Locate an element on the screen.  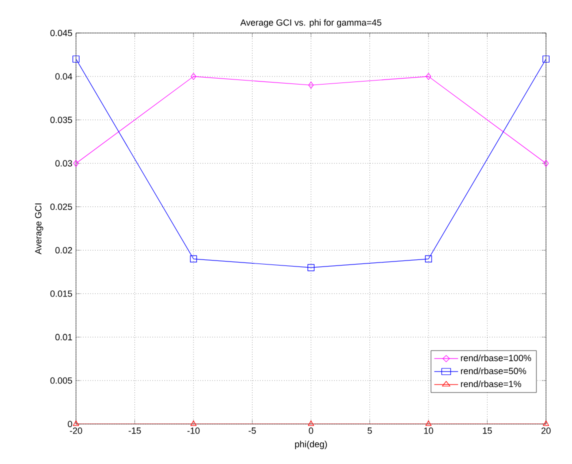
x-tick-label: -20 is located at coordinates (76, 431).